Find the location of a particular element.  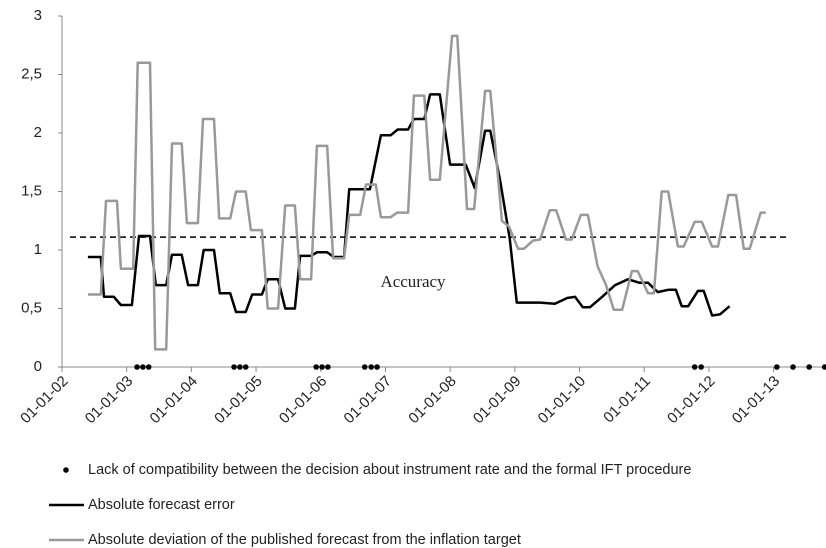

x-tick-label: 01-01-05 is located at coordinates (238, 400).